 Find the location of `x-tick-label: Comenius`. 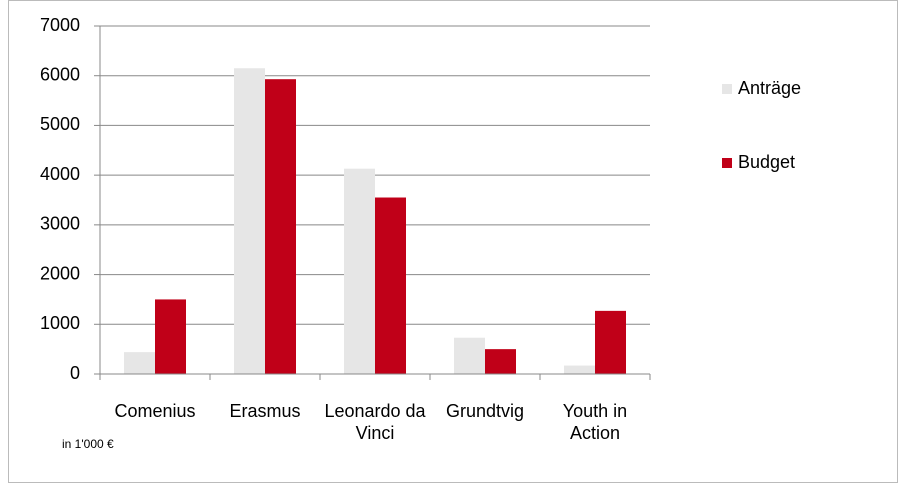

x-tick-label: Comenius is located at coordinates (155, 411).